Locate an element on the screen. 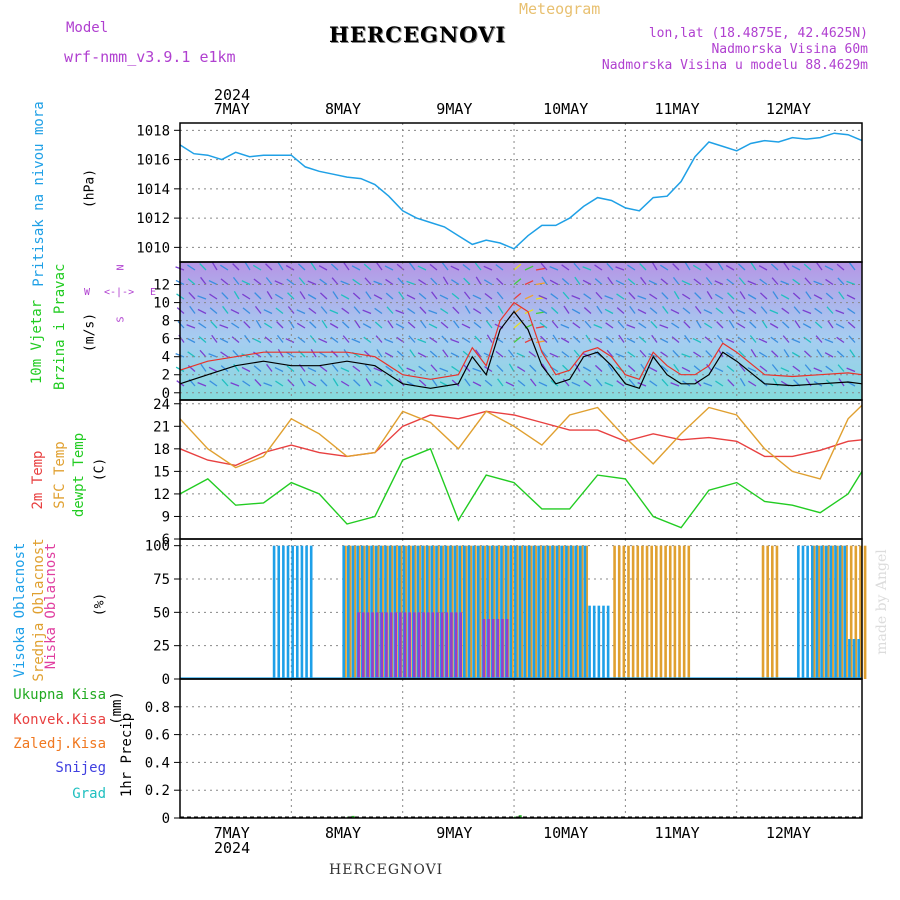 The image size is (900, 900). compass-west: W is located at coordinates (87, 292).